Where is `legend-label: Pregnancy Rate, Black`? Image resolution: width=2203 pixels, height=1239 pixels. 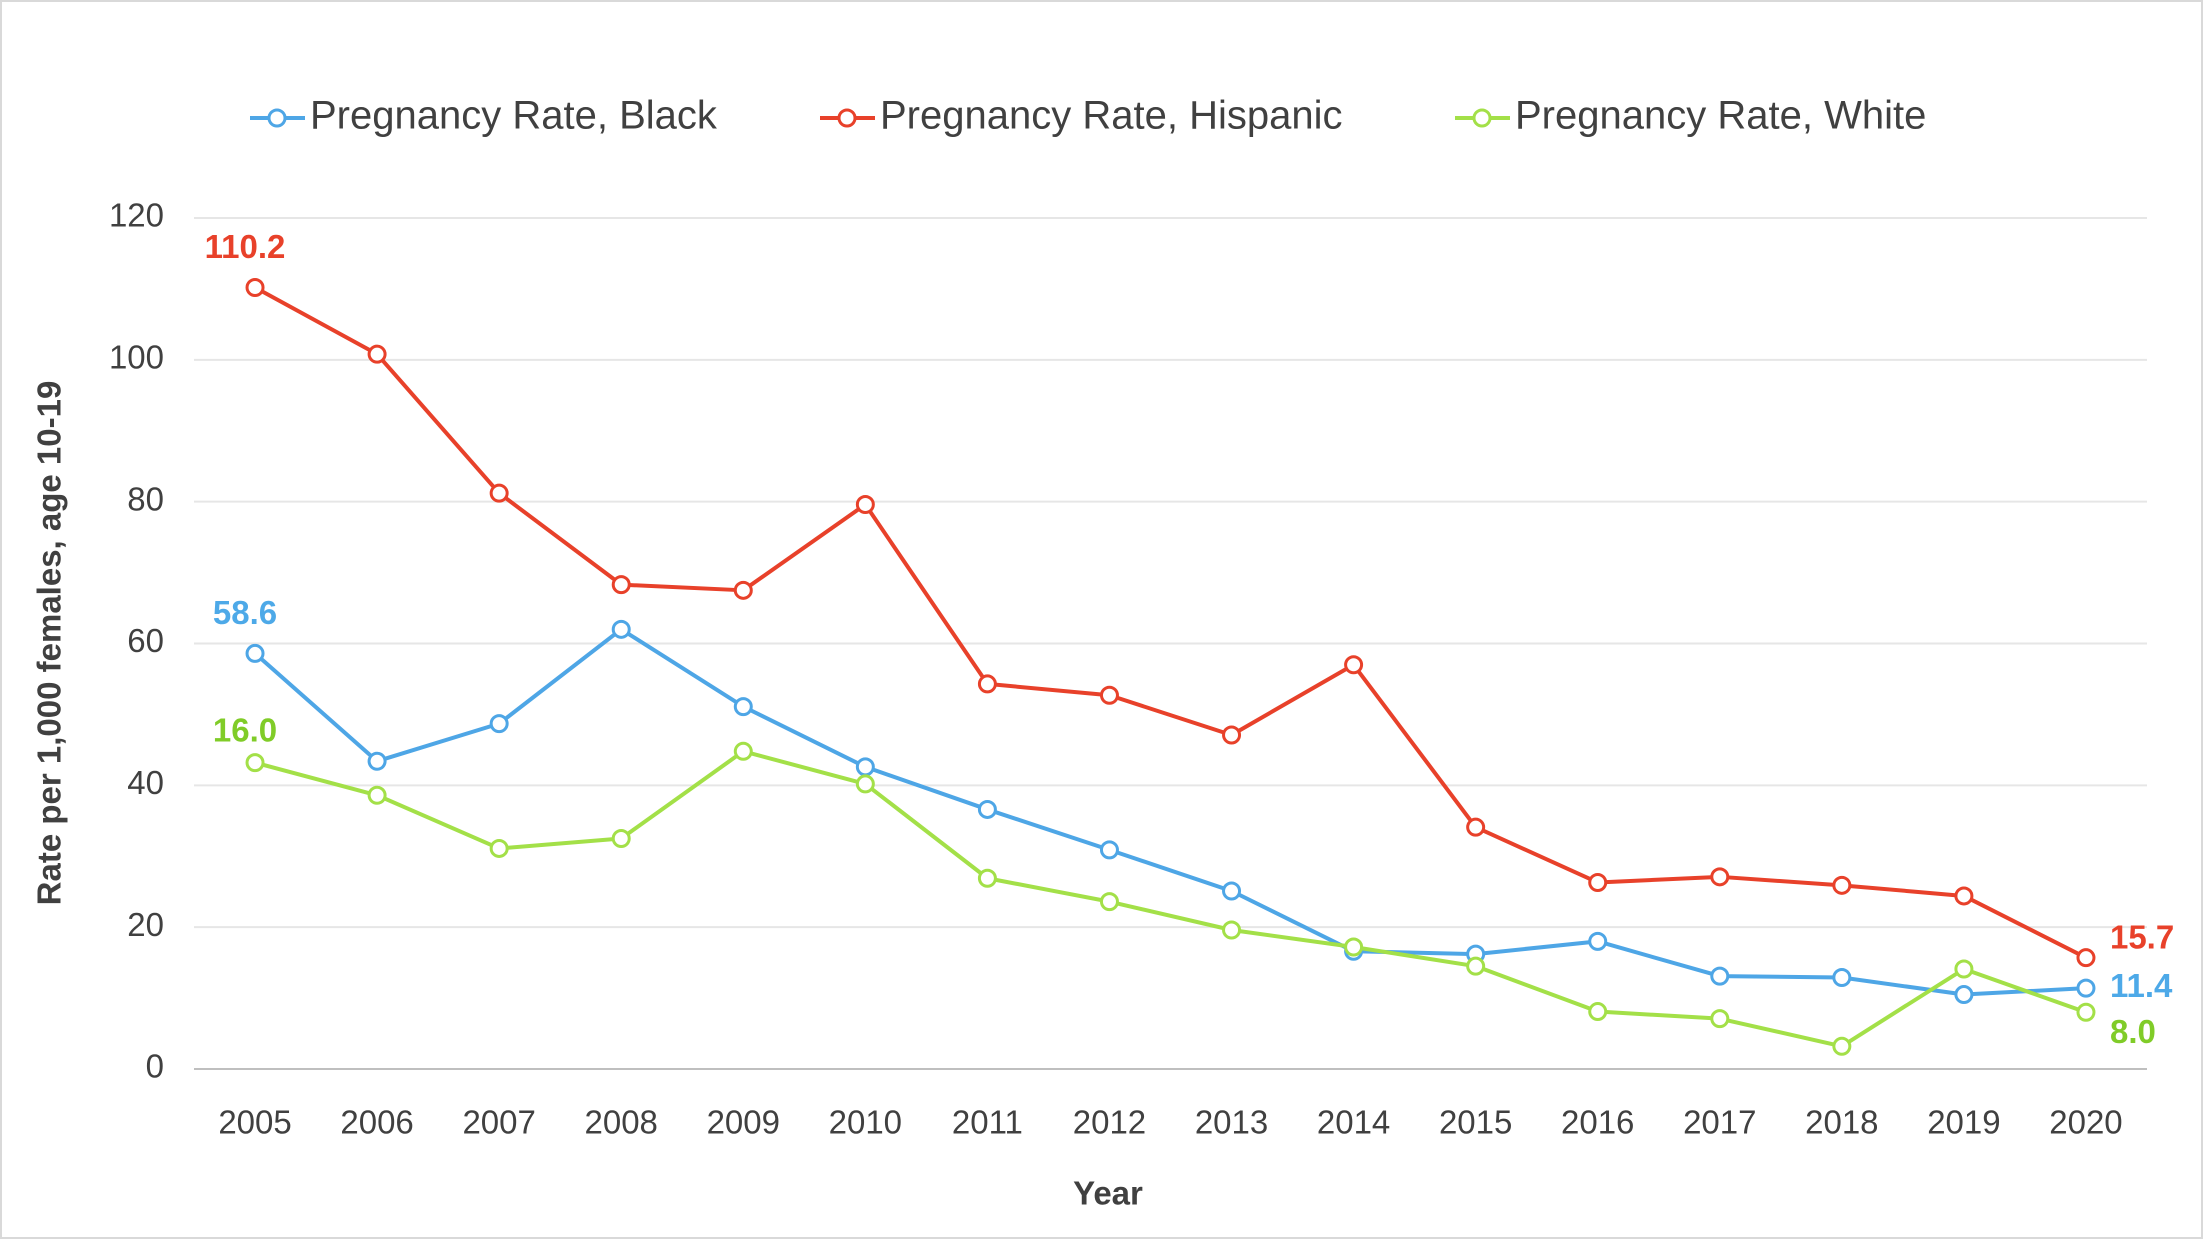
legend-label: Pregnancy Rate, Black is located at coordinates (514, 116).